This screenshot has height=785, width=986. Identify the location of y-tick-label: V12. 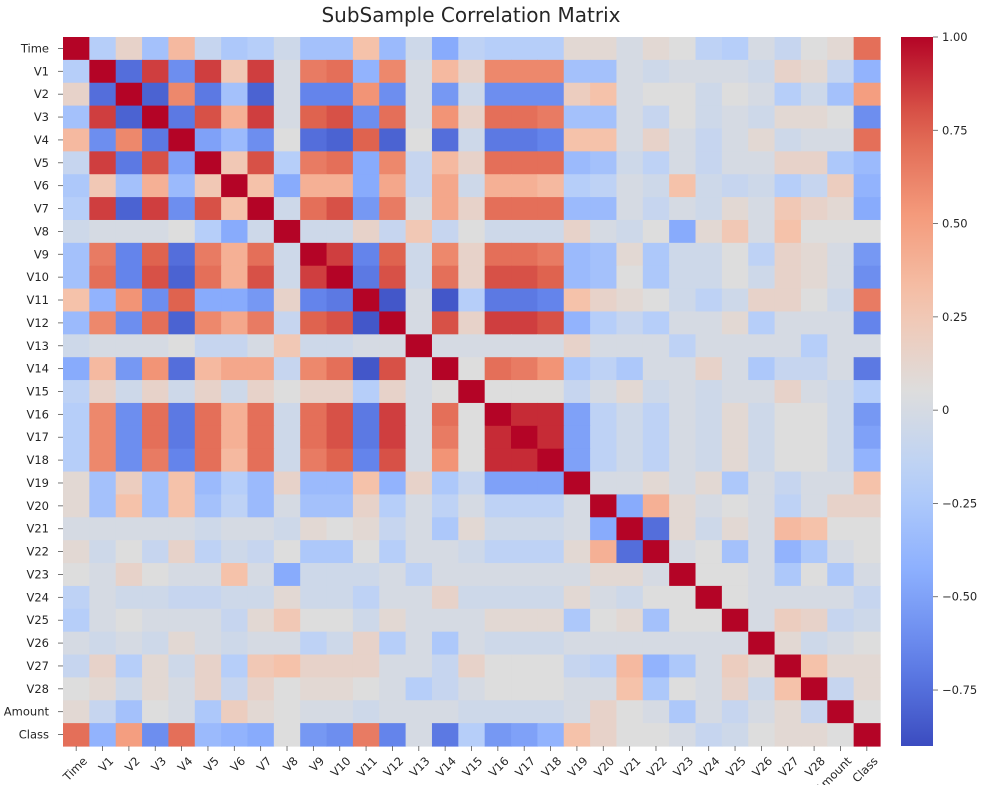
(37, 323).